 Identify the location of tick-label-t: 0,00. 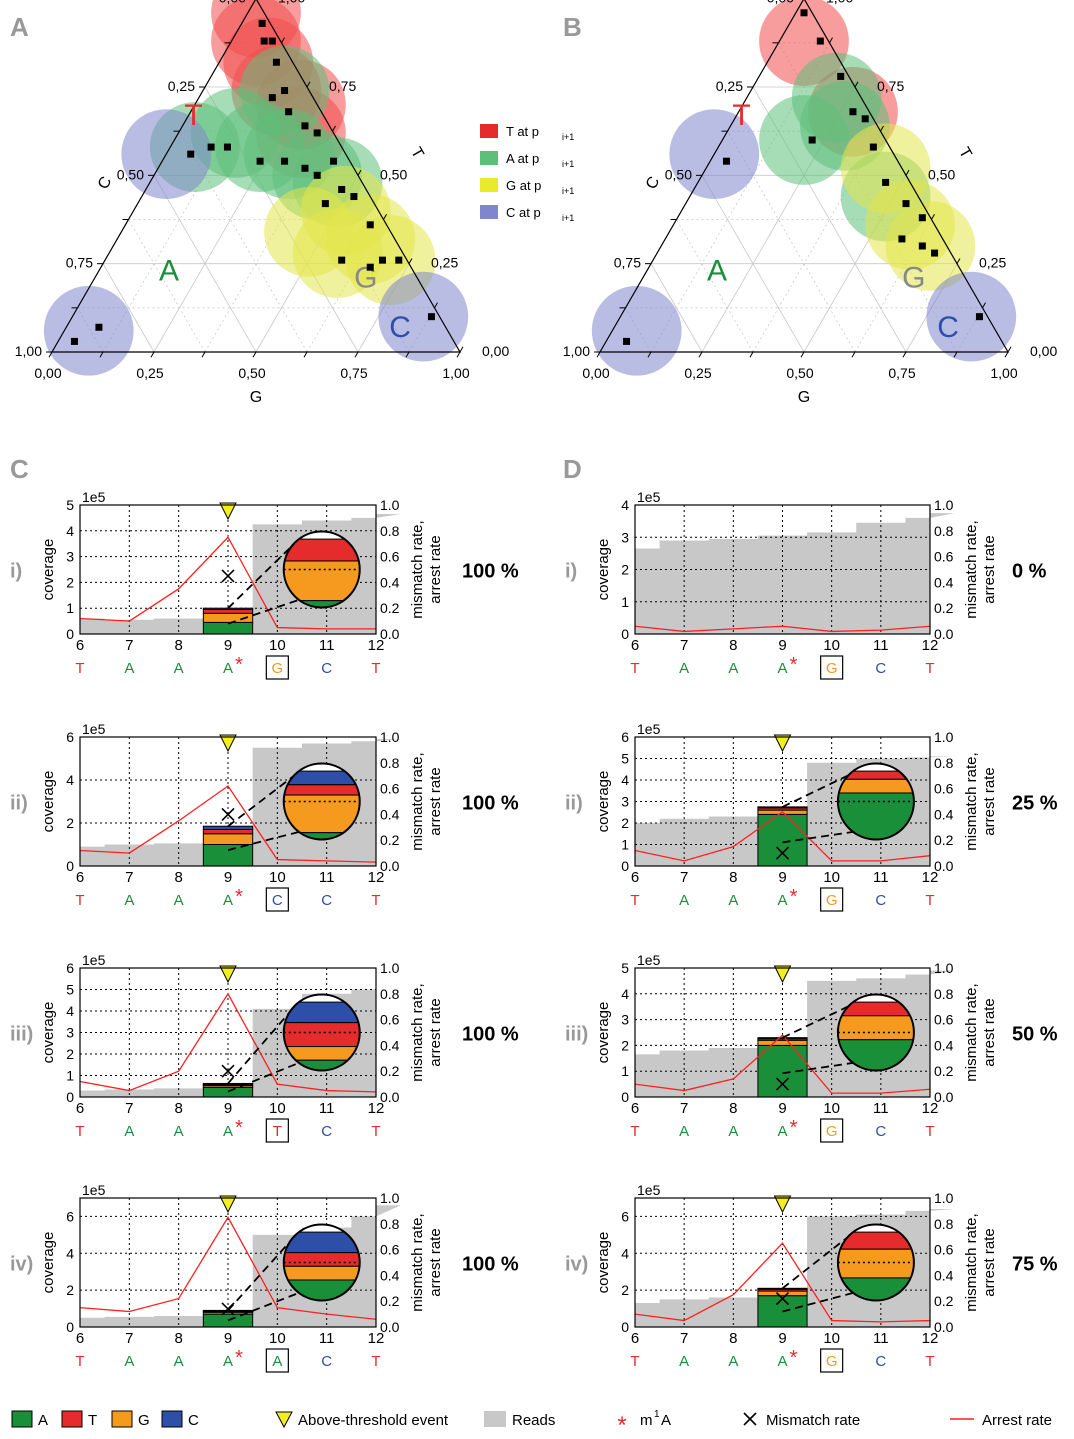
(1043, 351).